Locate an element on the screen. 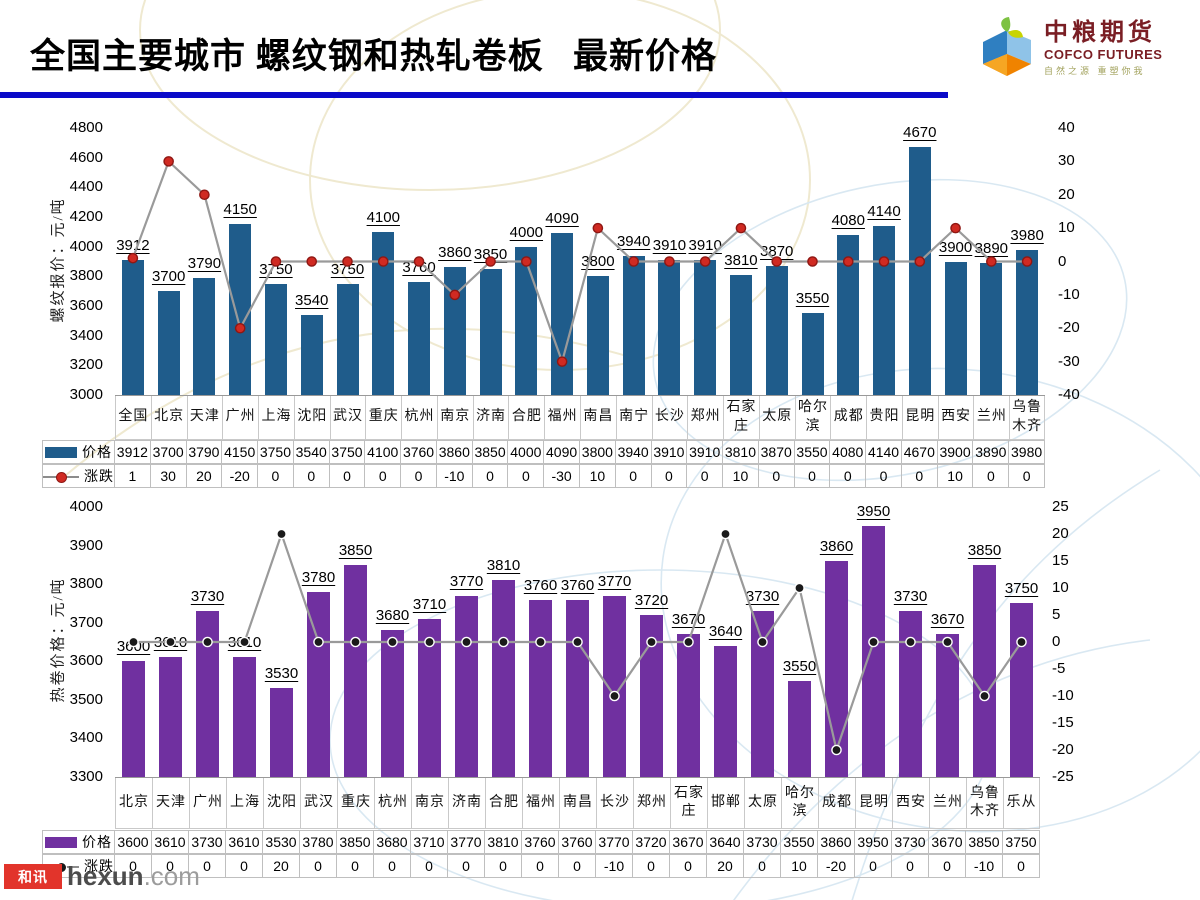 Image resolution: width=1200 pixels, height=900 pixels. price-label: 3710 is located at coordinates (429, 604).